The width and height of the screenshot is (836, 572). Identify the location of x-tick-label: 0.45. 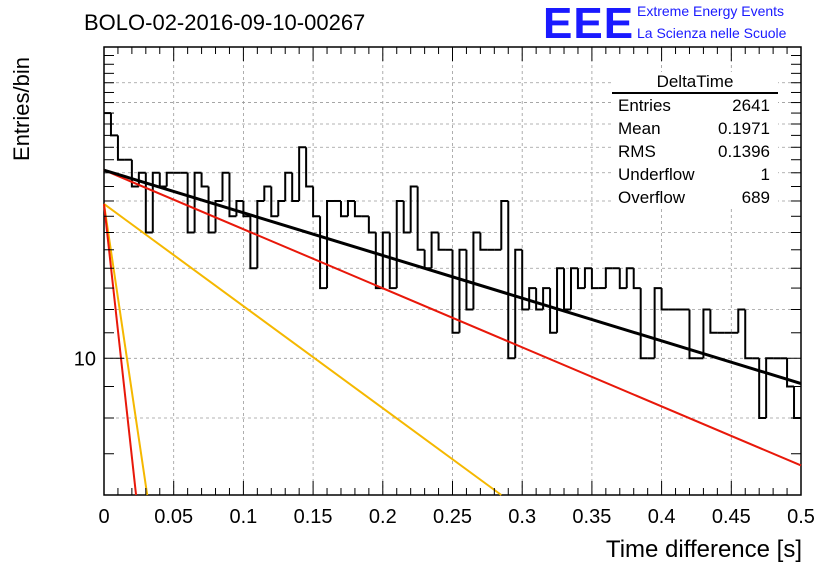
(731, 517).